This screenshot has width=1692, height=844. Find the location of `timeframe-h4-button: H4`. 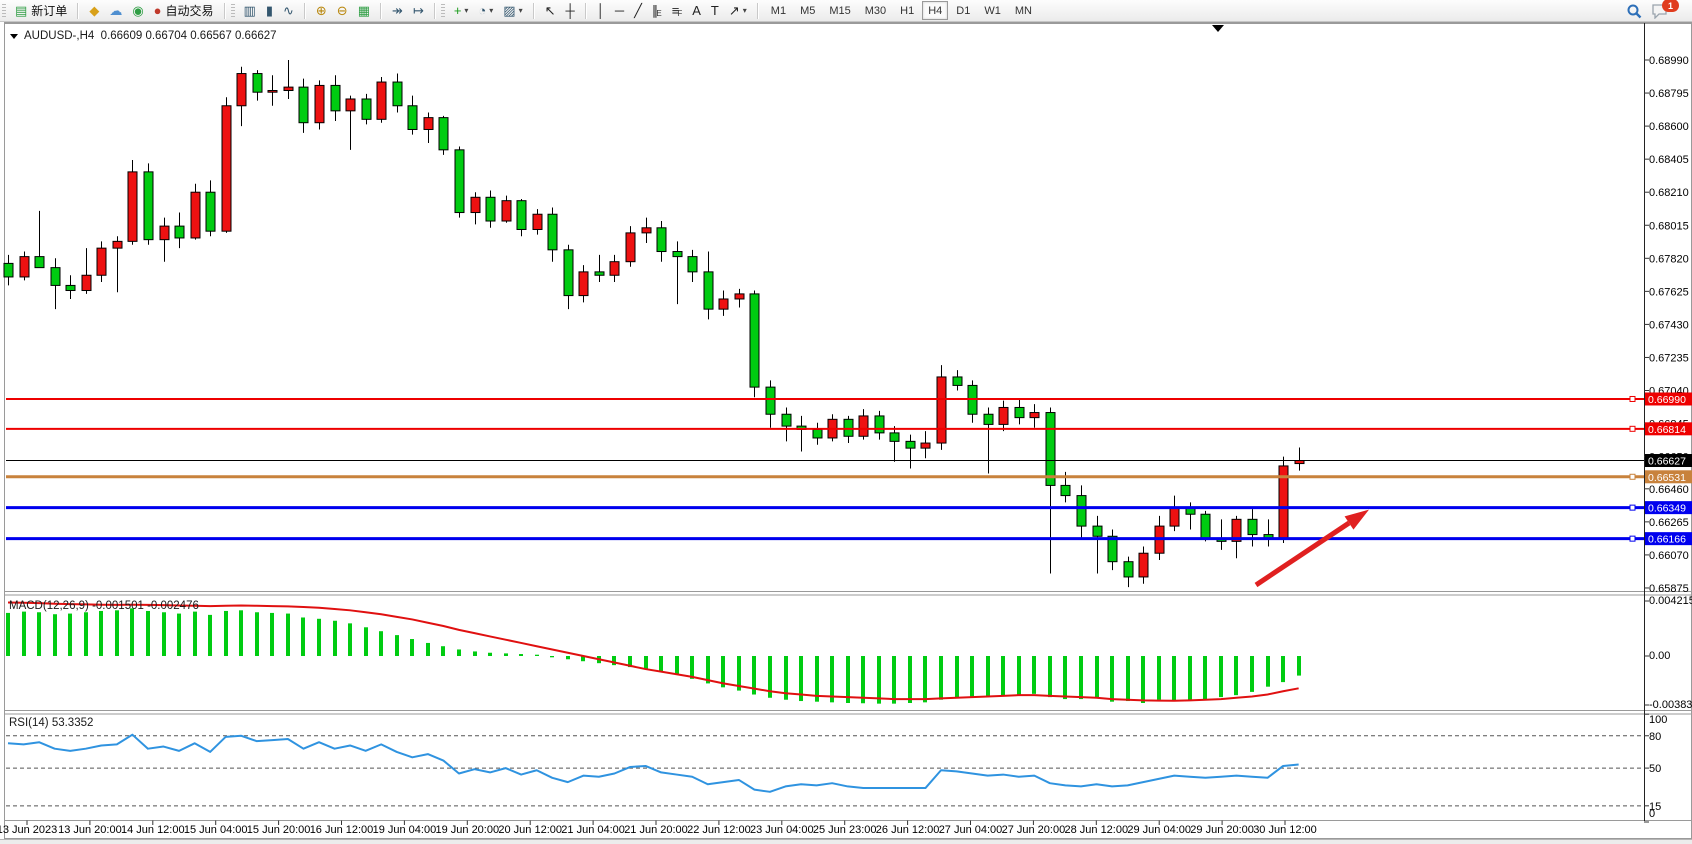

timeframe-h4-button: H4 is located at coordinates (935, 10).